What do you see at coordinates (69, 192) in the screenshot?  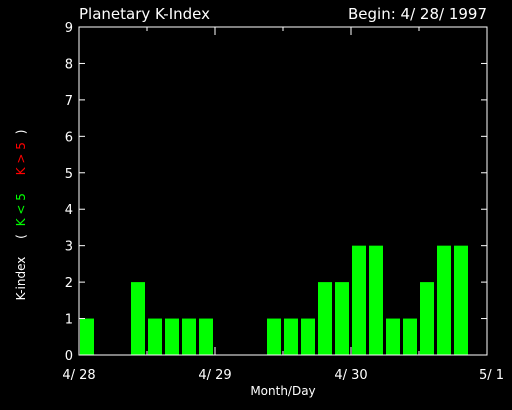 I see `y-tick-labels: 0 1 2 3 4 5 6 7 8 9` at bounding box center [69, 192].